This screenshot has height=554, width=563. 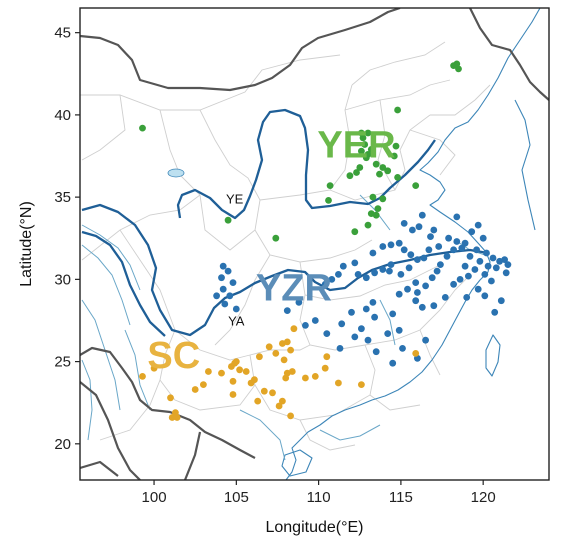 I want to click on yellow-river, so click(x=306, y=164).